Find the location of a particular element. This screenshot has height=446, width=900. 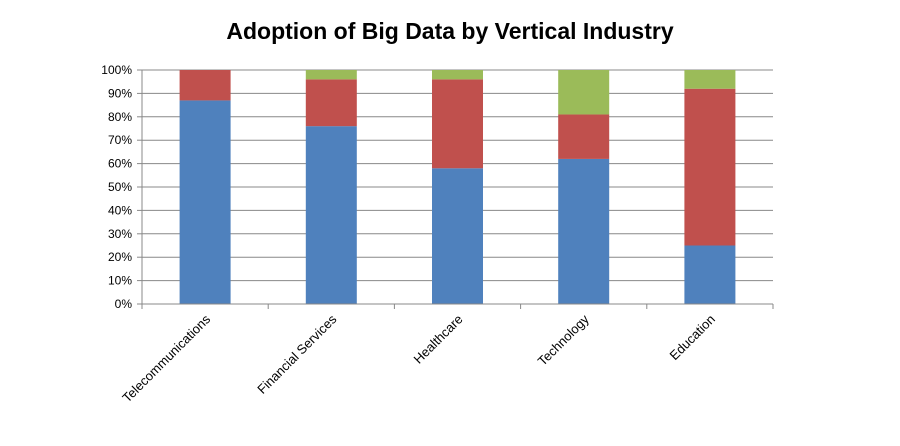

y-tick-label: 80% is located at coordinates (120, 117).